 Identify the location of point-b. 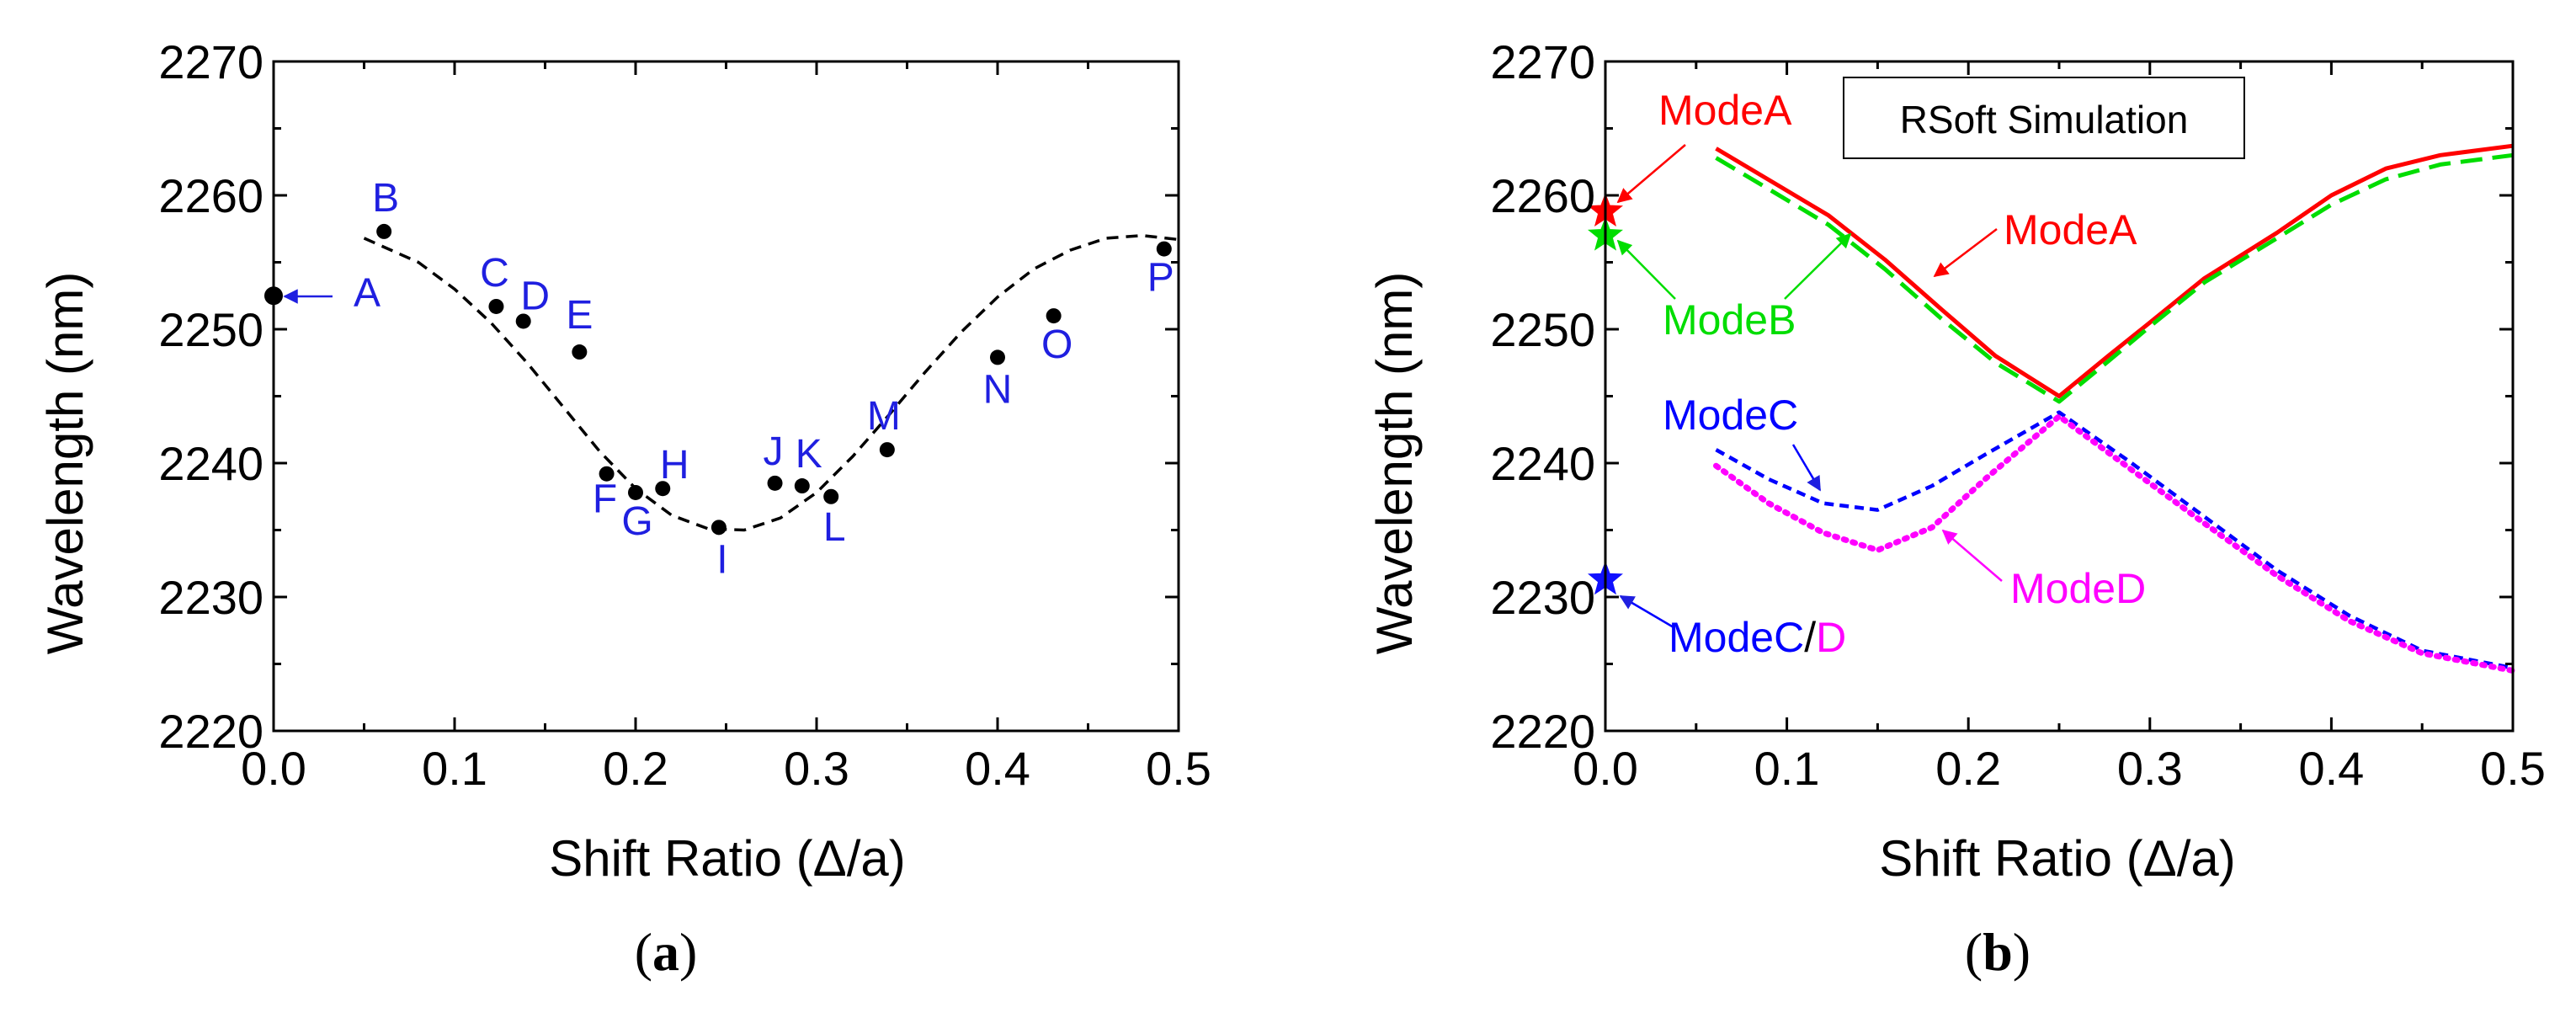
(384, 231).